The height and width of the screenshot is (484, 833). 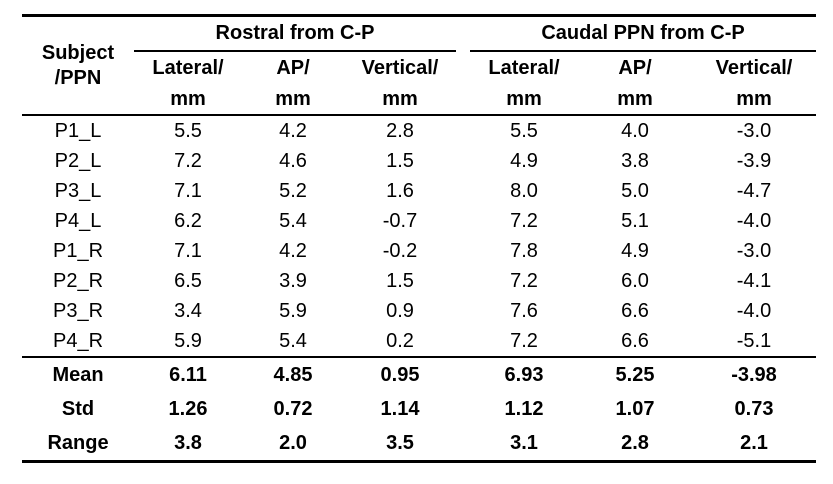 I want to click on value-cell: 1.14, so click(x=400, y=408).